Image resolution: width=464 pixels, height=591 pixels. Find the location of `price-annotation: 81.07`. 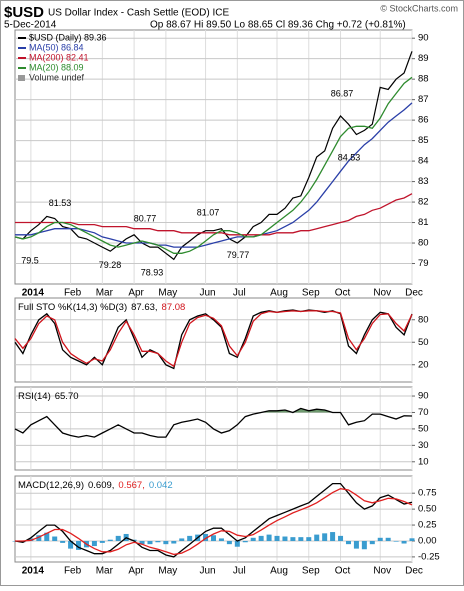

price-annotation: 81.07 is located at coordinates (208, 212).